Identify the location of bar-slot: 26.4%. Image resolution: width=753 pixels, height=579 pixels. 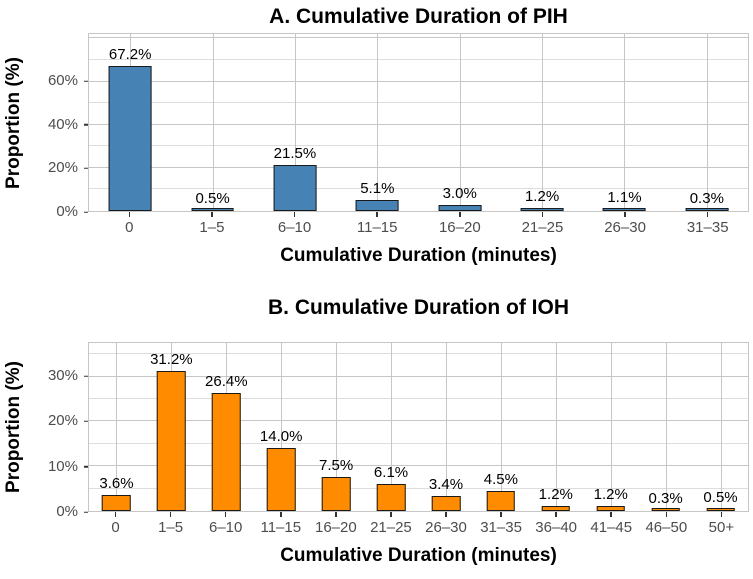
(226, 427).